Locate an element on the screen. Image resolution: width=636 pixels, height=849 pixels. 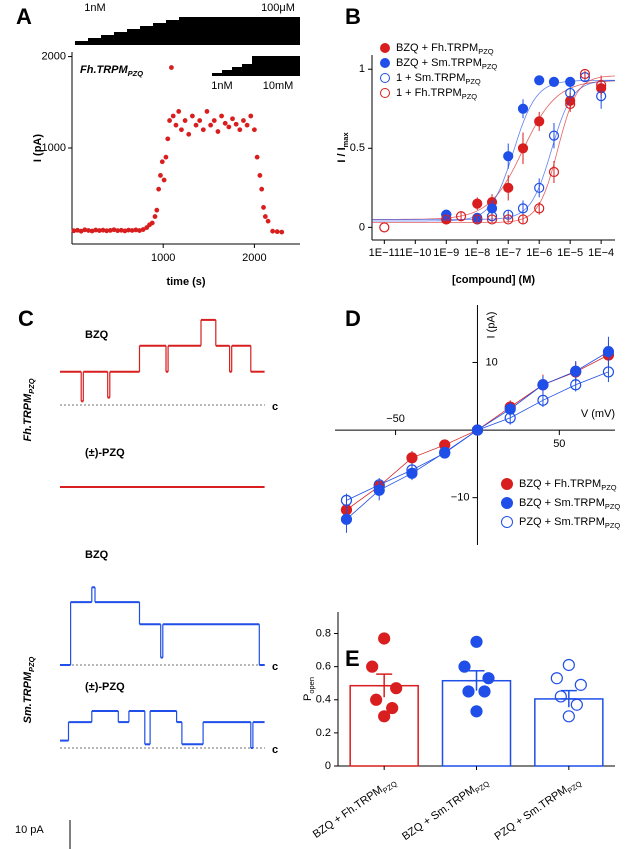
group-label-main: Fh.TRPM is located at coordinates (28, 417).